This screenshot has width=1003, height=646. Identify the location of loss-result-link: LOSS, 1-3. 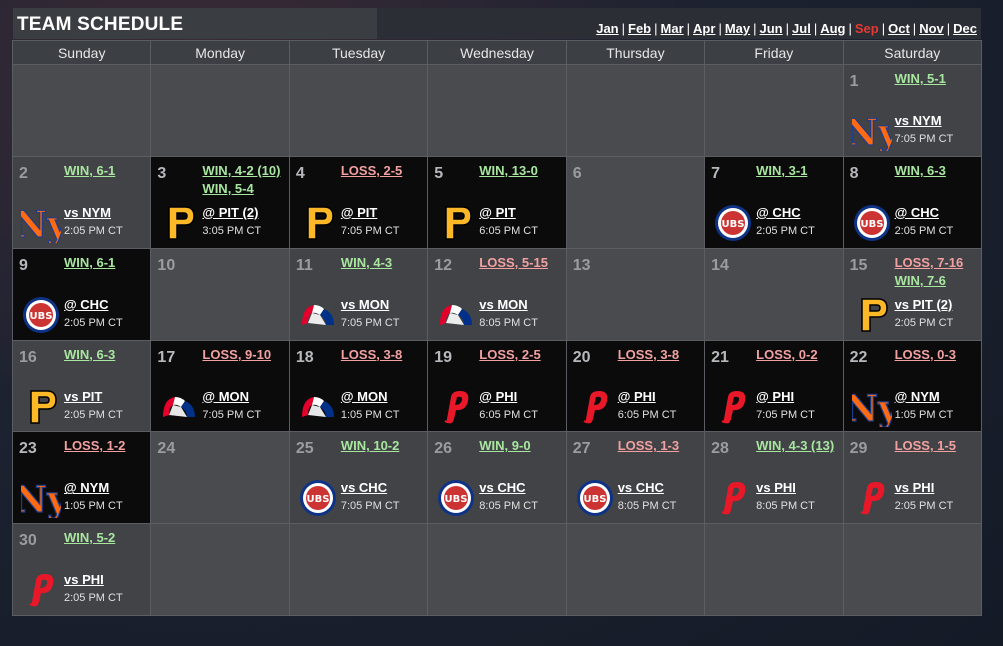
(648, 446).